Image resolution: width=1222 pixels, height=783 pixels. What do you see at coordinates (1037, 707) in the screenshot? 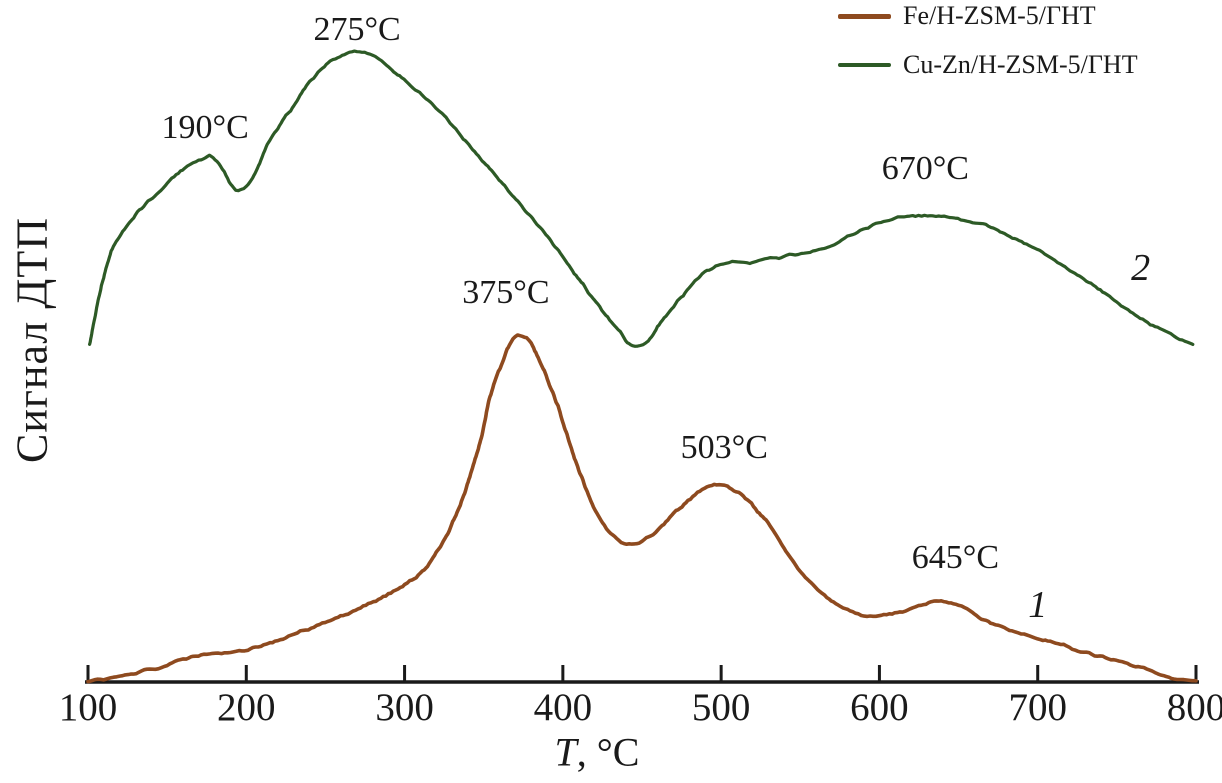
I see `x-tick-label: 700` at bounding box center [1037, 707].